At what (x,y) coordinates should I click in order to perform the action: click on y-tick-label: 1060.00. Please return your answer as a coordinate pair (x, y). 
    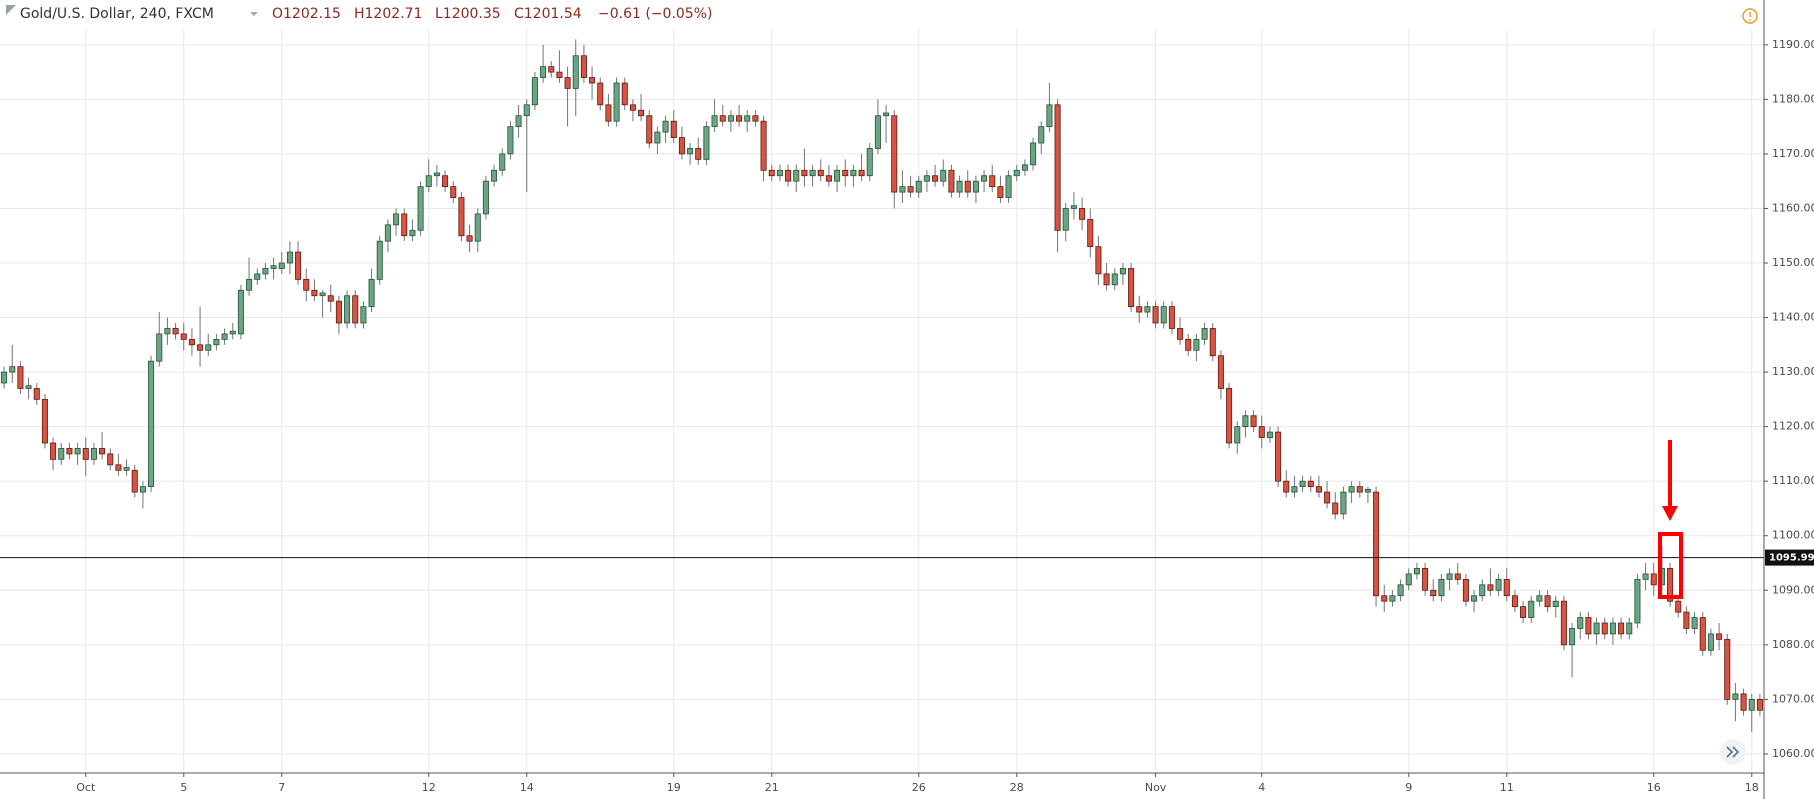
    Looking at the image, I should click on (1793, 753).